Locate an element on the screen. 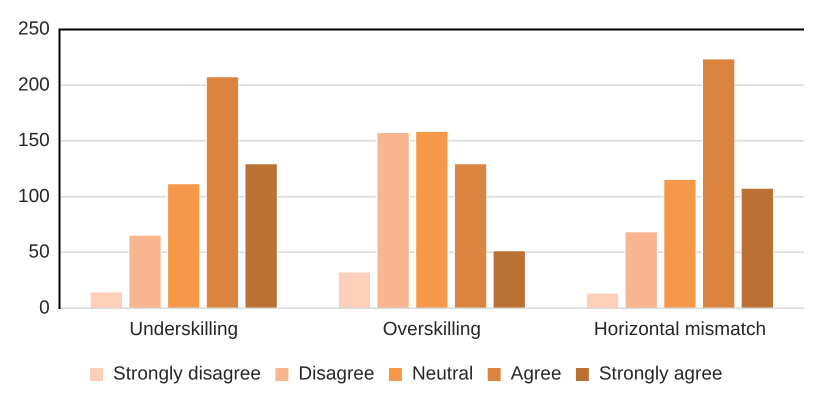 The height and width of the screenshot is (402, 822). legend-label: Disagree is located at coordinates (336, 374).